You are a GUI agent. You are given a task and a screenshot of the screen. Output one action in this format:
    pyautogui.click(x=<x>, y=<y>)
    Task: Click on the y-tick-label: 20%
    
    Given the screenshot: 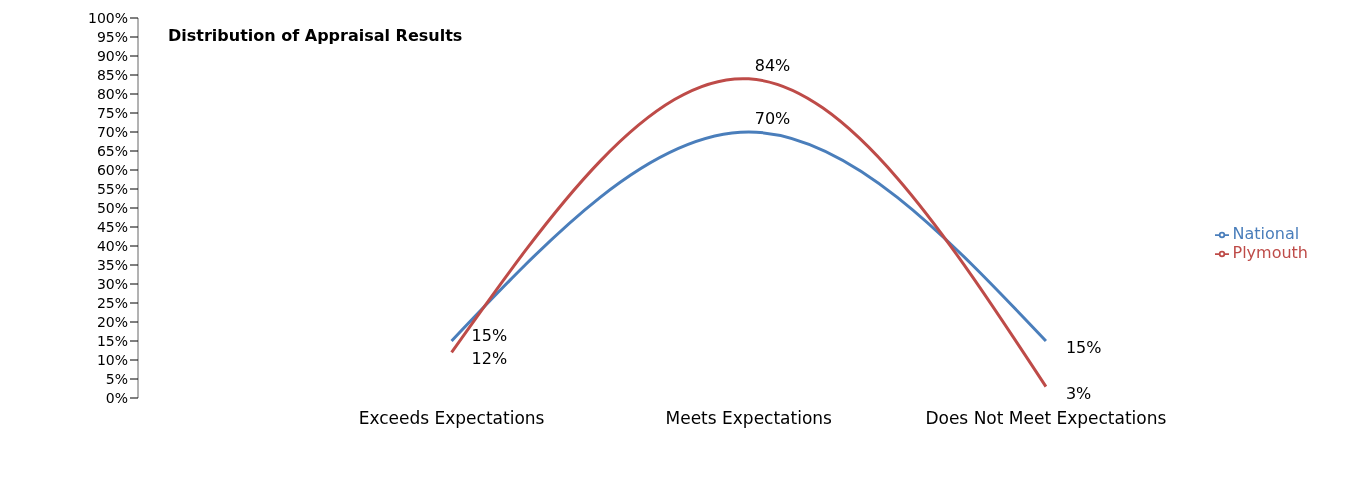 What is the action you would take?
    pyautogui.click(x=112, y=321)
    